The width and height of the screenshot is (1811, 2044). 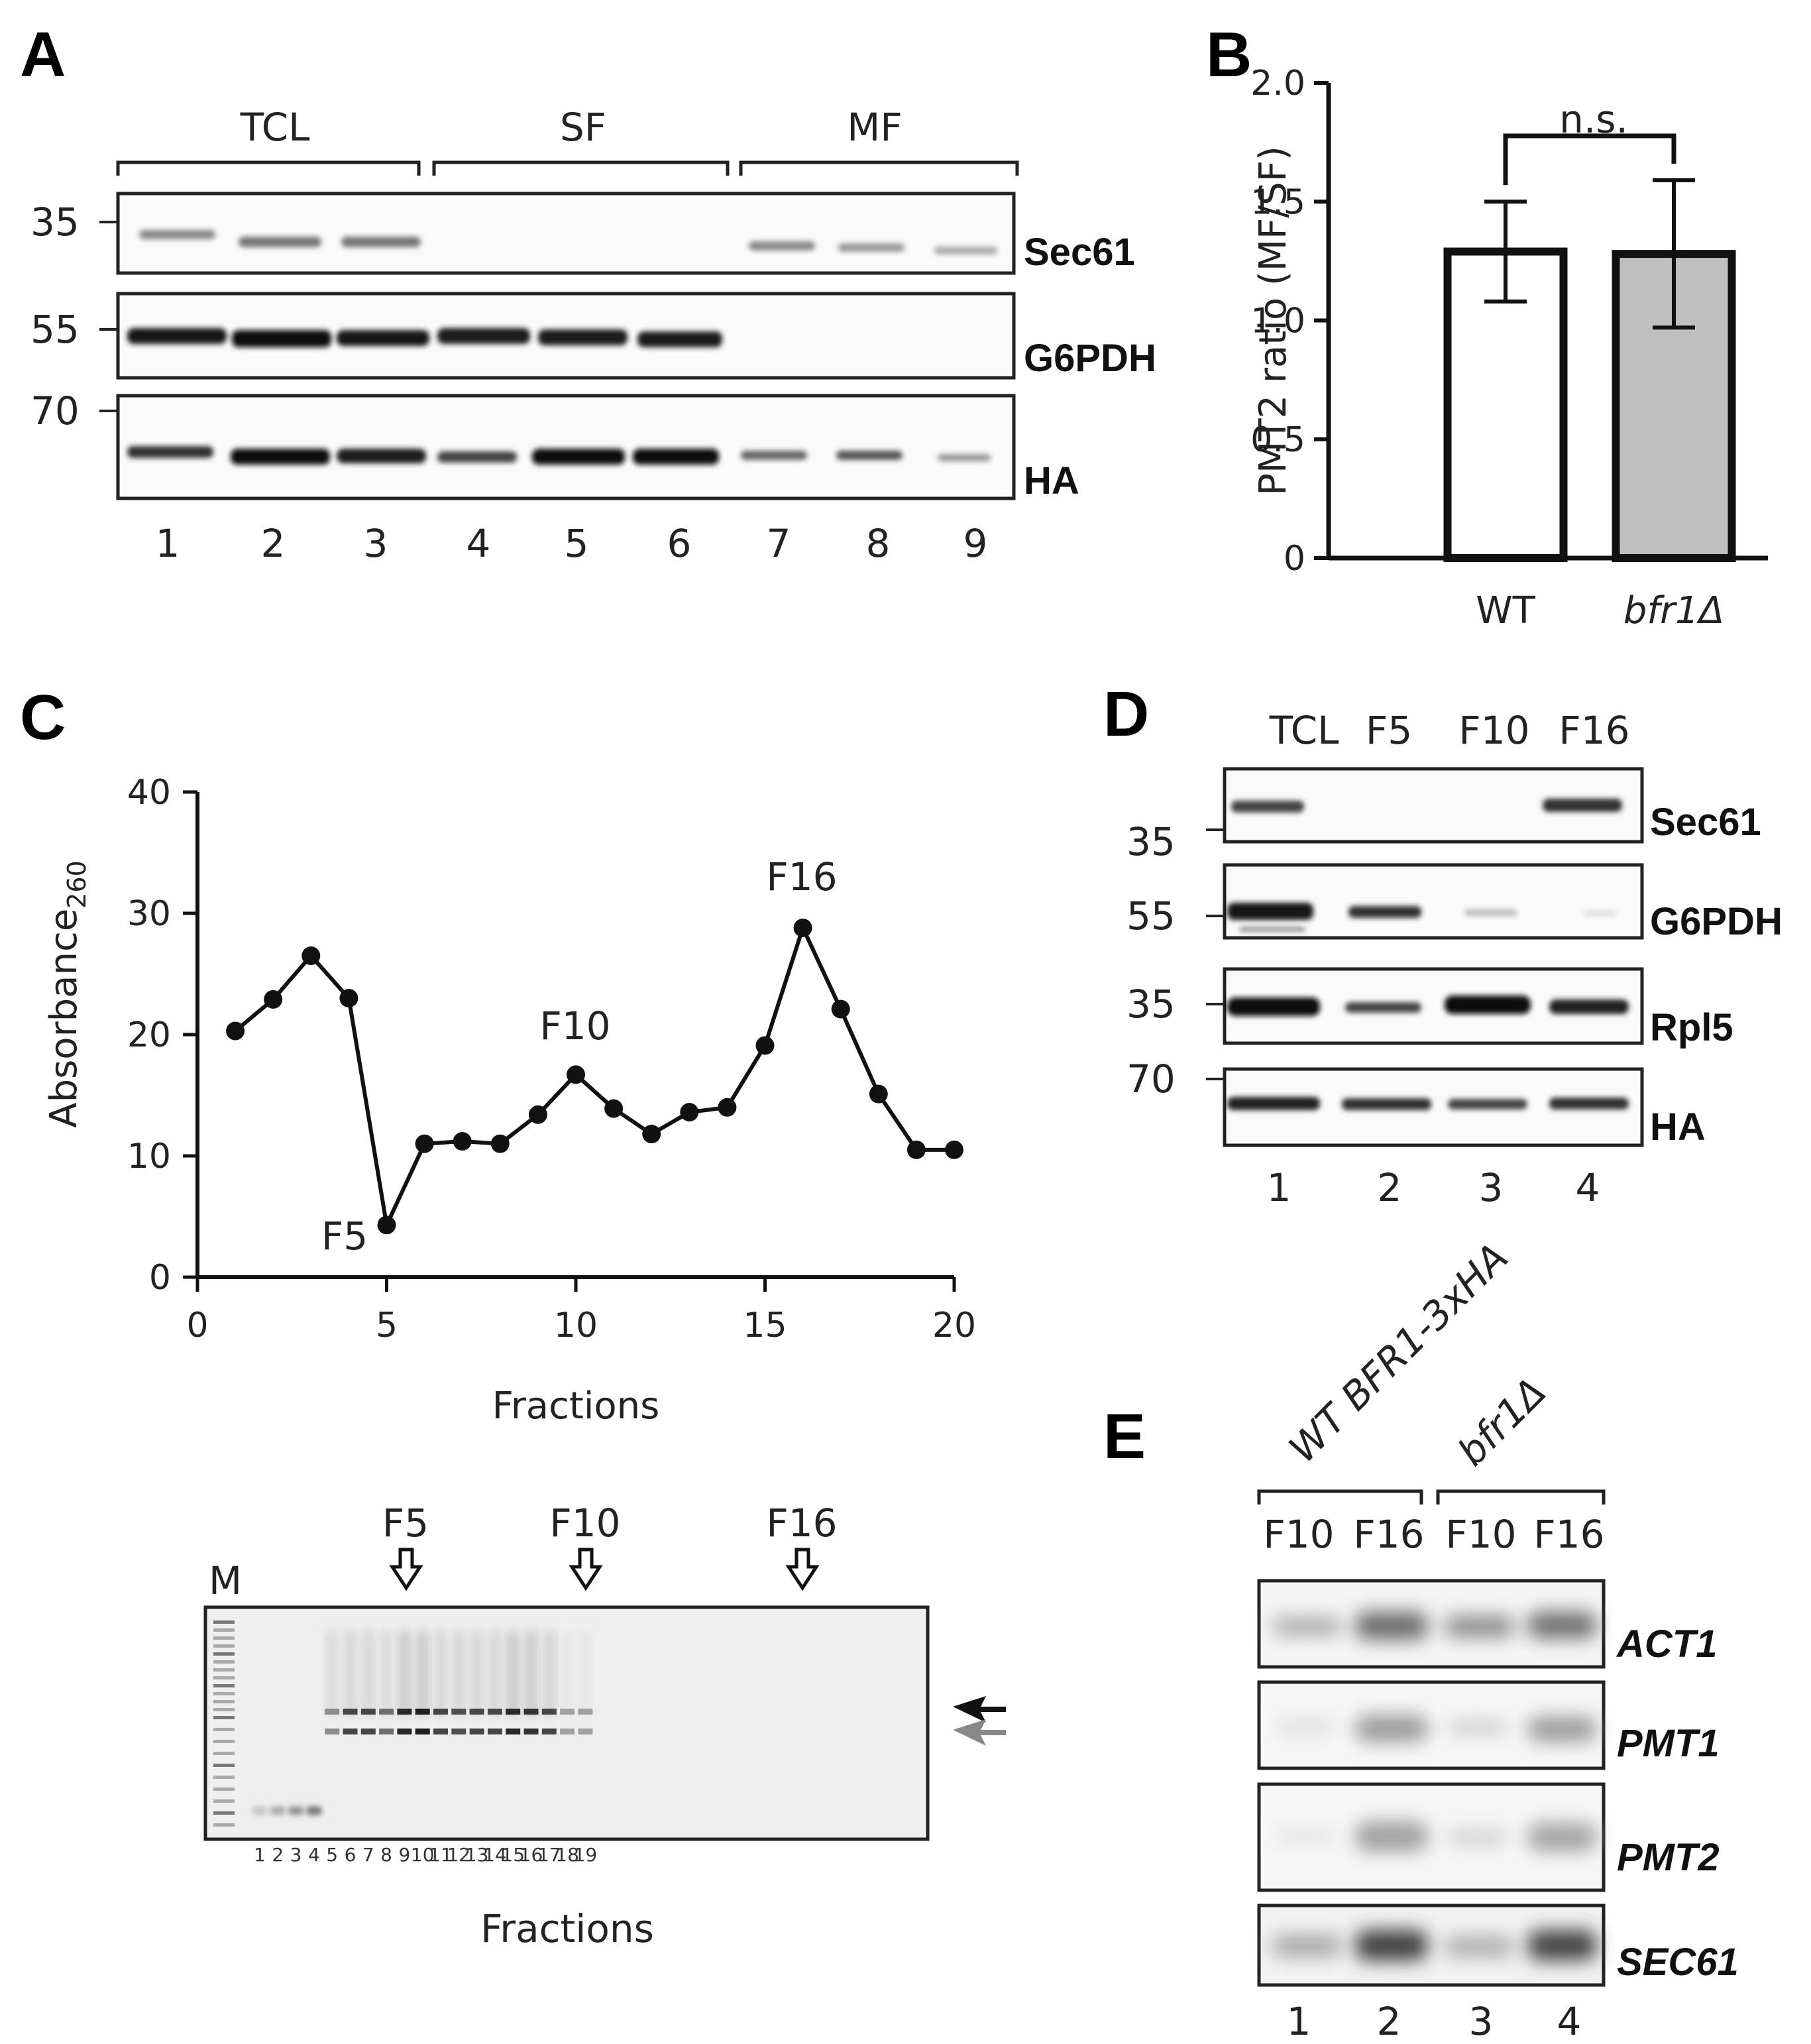 I want to click on panel-d: D TCL F5 F10 F16 35 Sec61 55 G6PDH, so click(x=1443, y=944).